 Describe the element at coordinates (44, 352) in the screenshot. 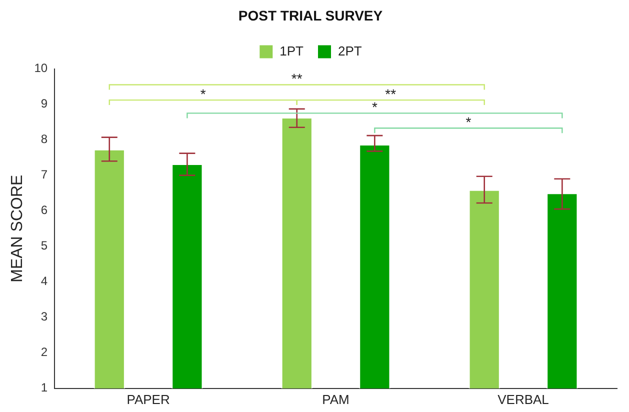

I see `y-tick-label: 2` at that location.